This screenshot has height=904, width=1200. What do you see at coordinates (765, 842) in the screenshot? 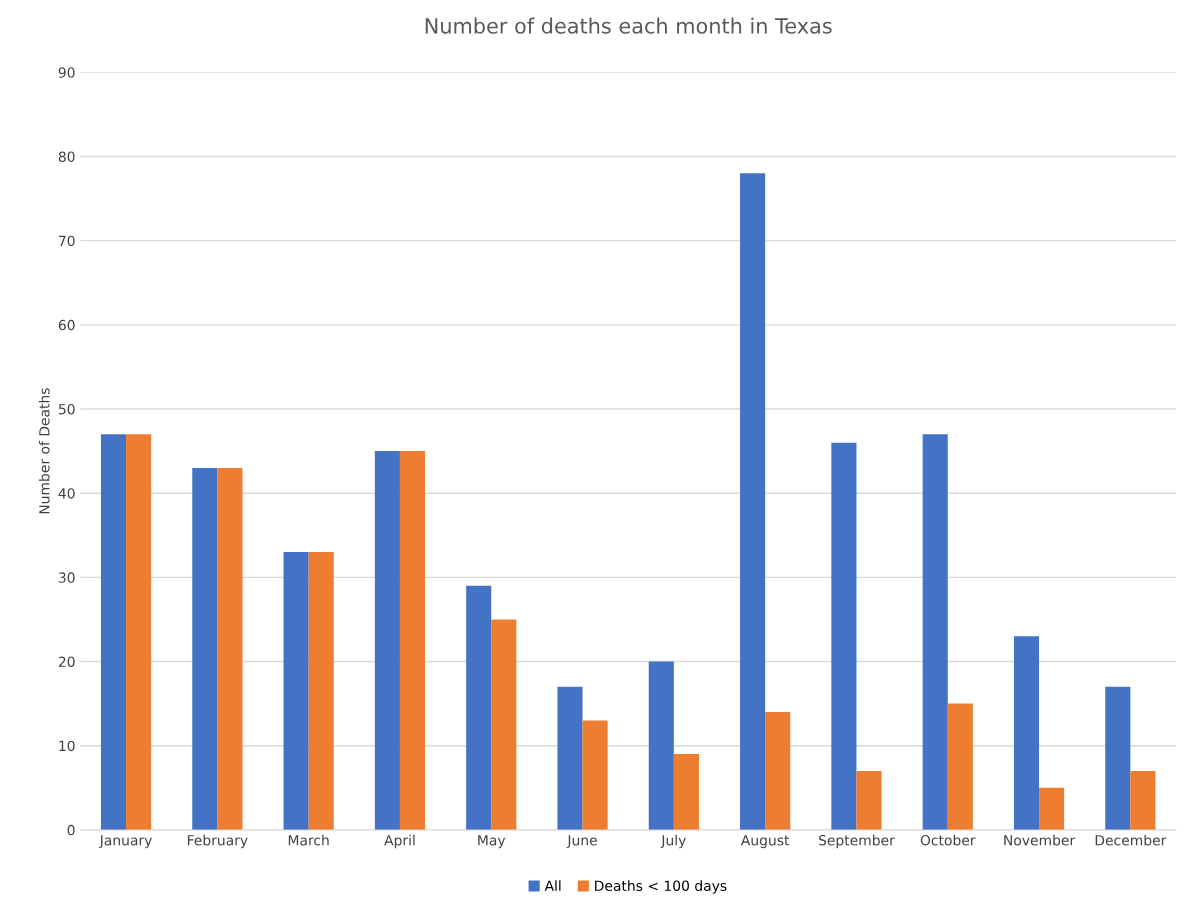
I see `x-tick-label: August` at bounding box center [765, 842].